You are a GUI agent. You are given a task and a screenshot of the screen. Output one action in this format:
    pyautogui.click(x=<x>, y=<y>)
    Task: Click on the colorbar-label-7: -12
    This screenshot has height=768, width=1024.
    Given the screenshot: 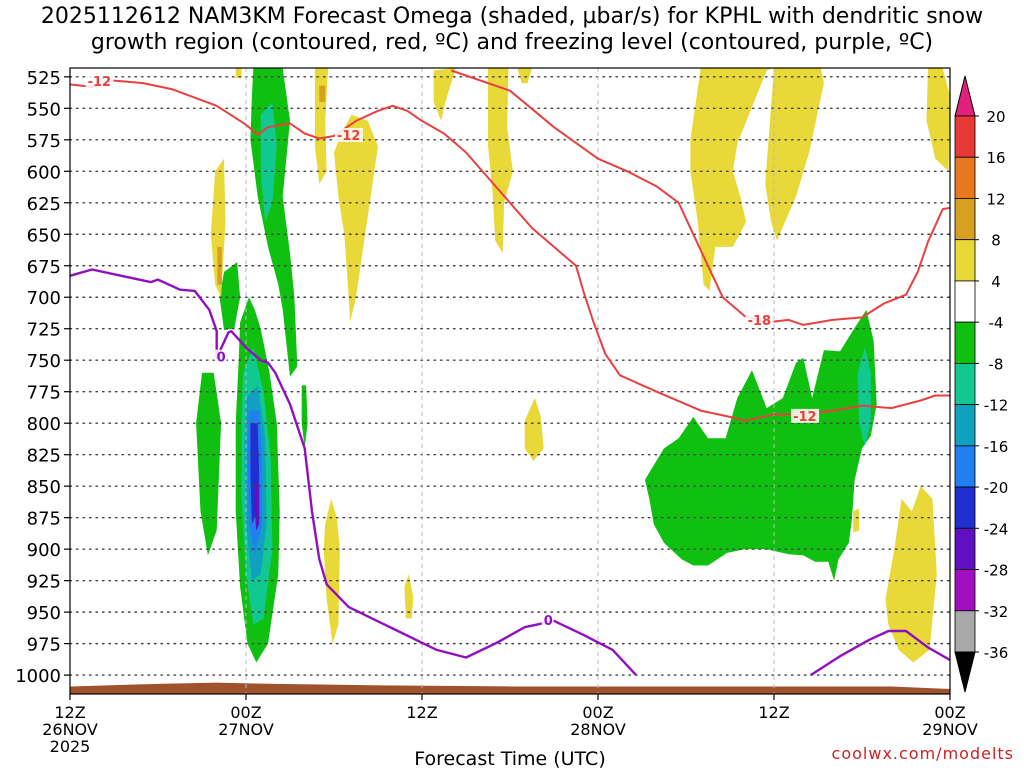 What is the action you would take?
    pyautogui.click(x=996, y=406)
    